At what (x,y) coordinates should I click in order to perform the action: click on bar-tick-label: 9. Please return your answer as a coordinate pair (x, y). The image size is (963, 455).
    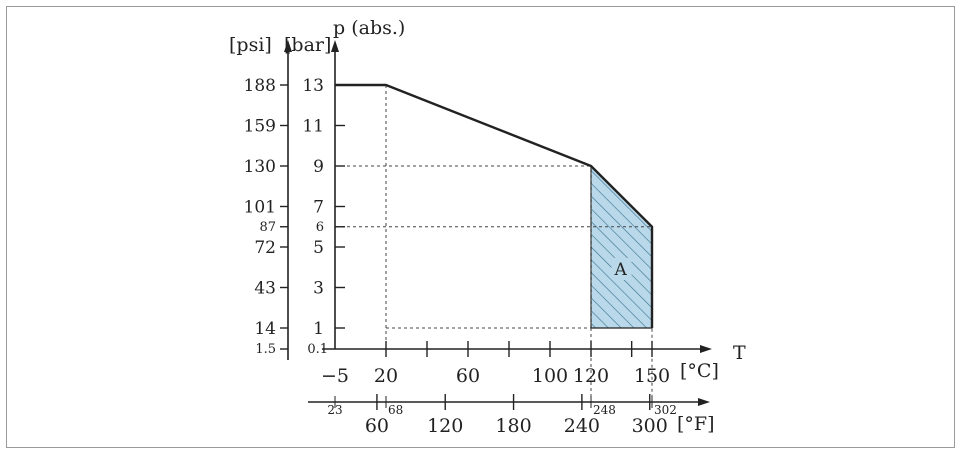
    Looking at the image, I should click on (318, 167).